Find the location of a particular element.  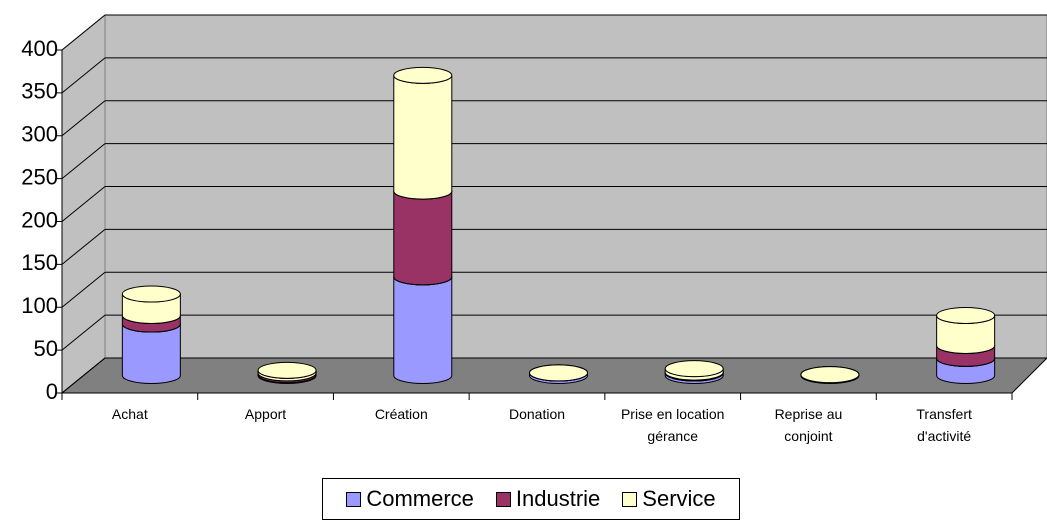

x-tick-label: Apport is located at coordinates (265, 414).